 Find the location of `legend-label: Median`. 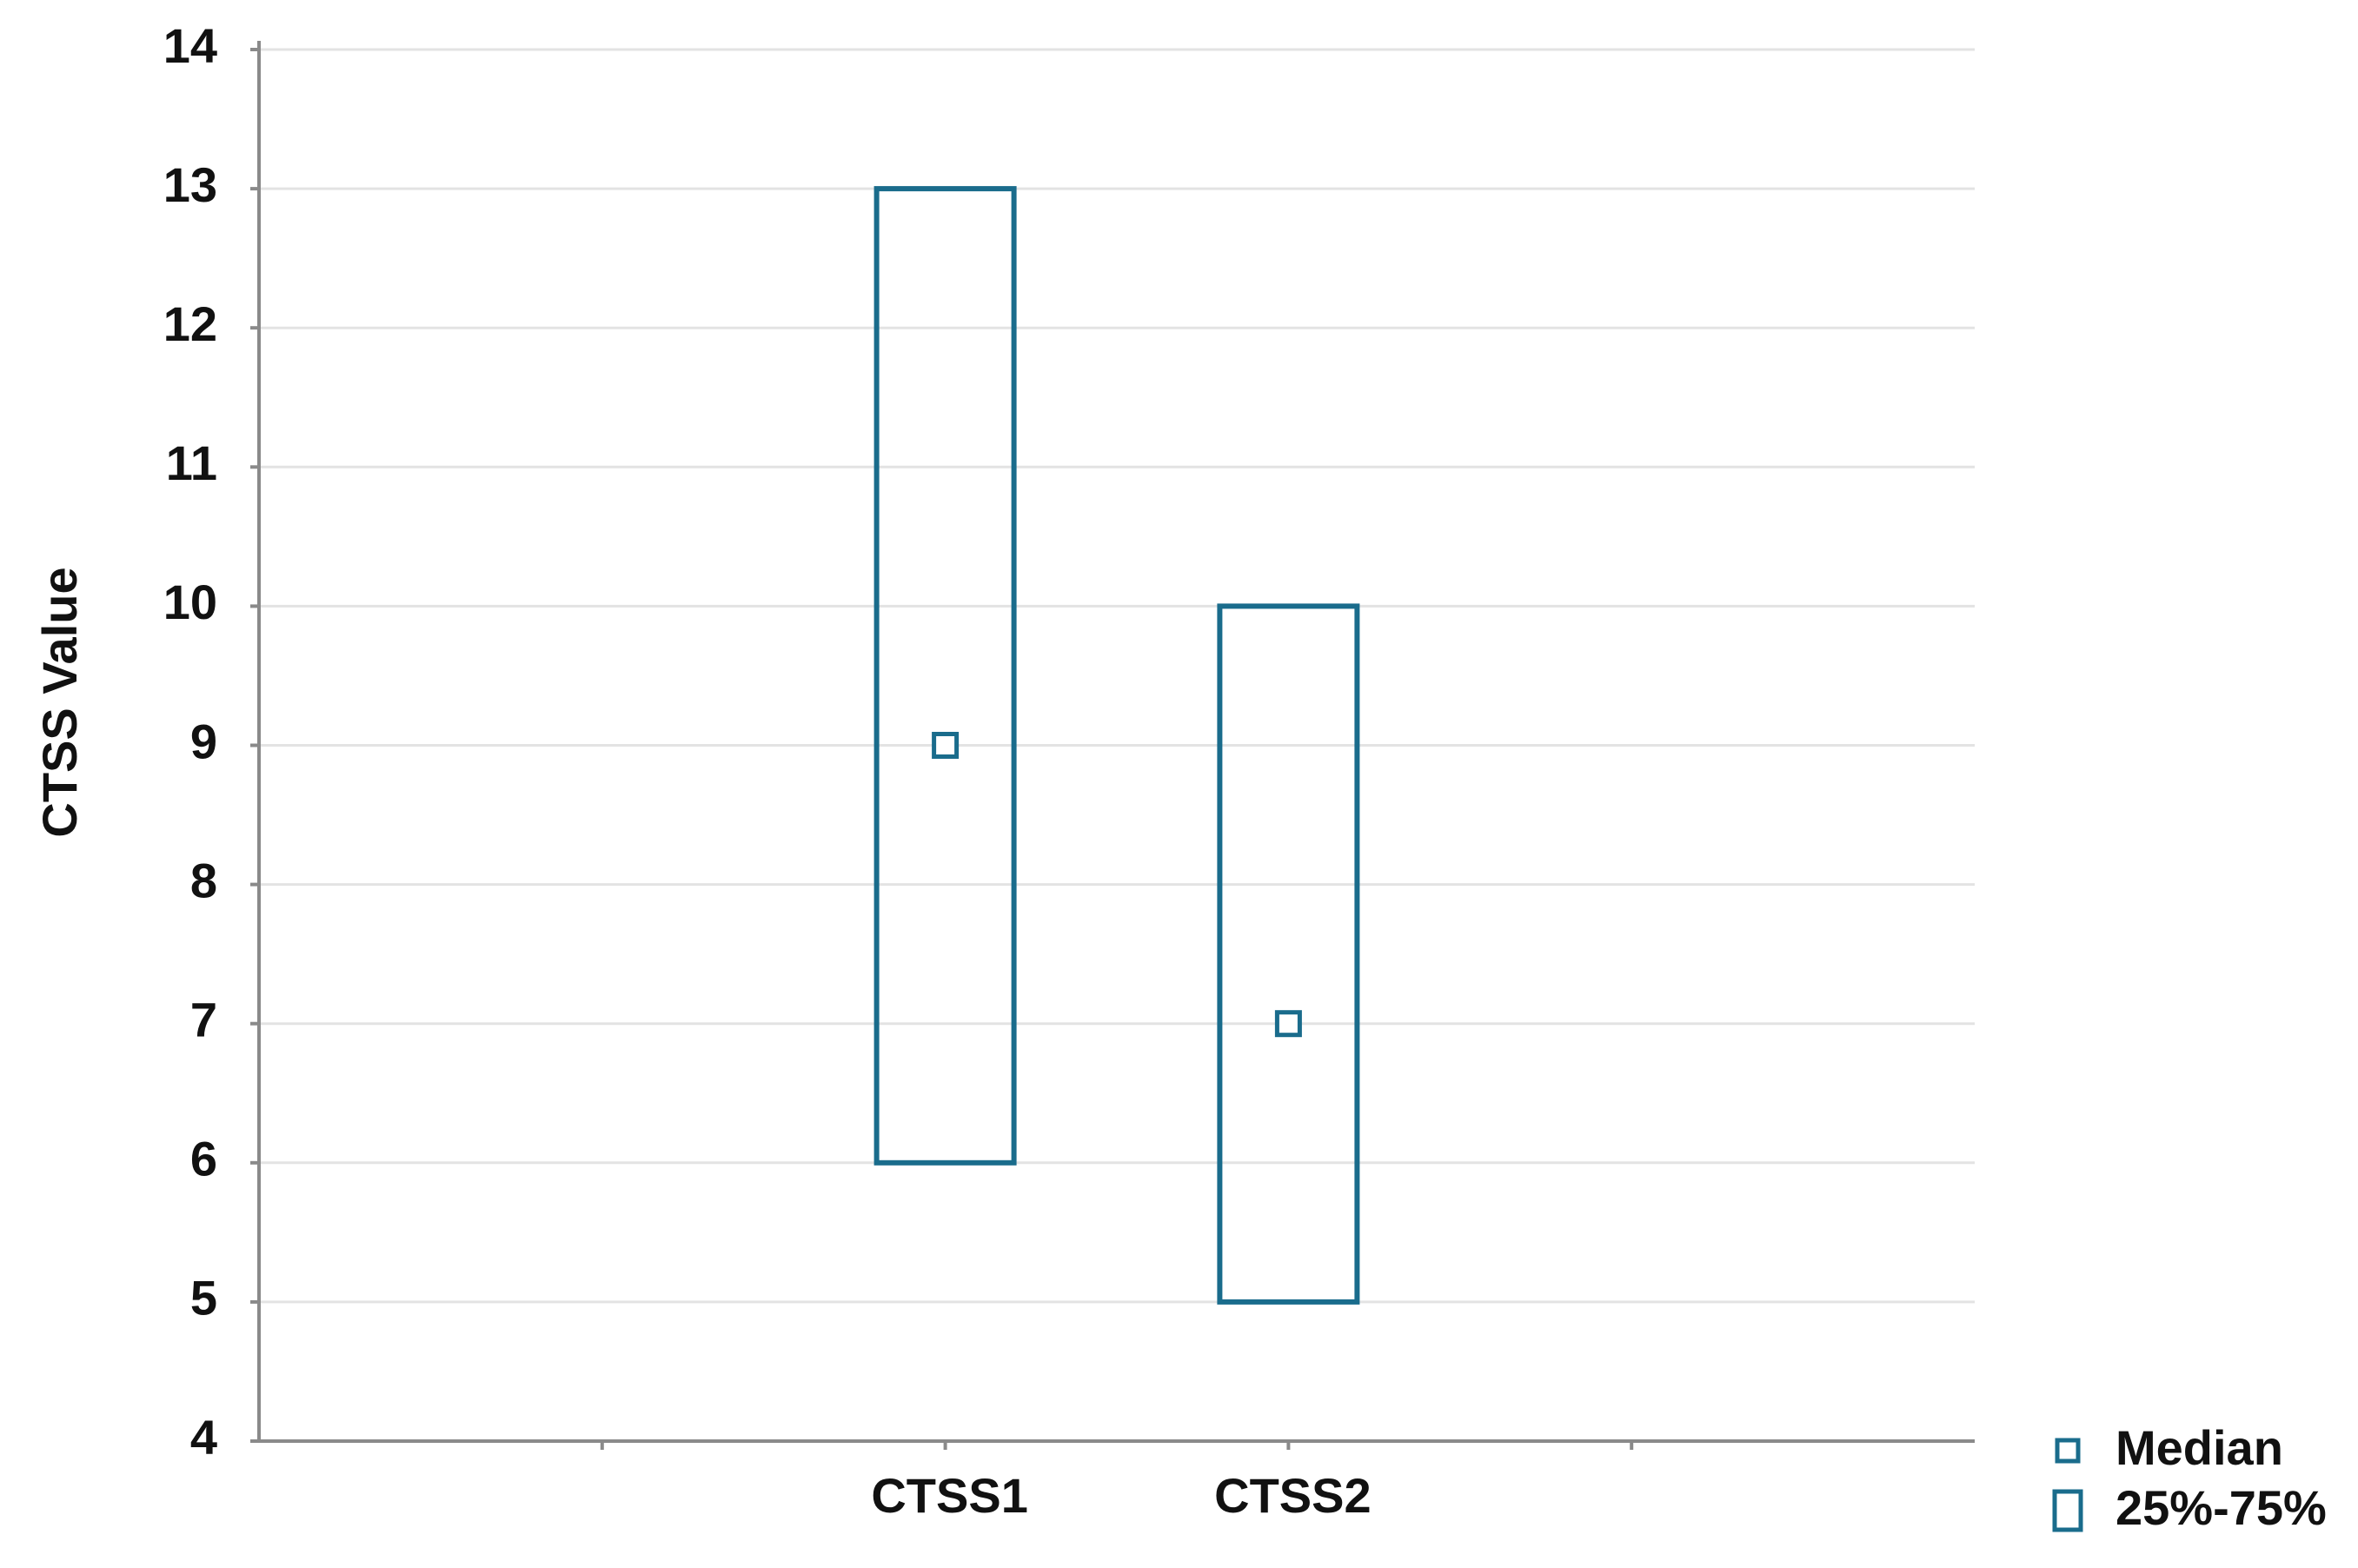

legend-label: Median is located at coordinates (2199, 1447).